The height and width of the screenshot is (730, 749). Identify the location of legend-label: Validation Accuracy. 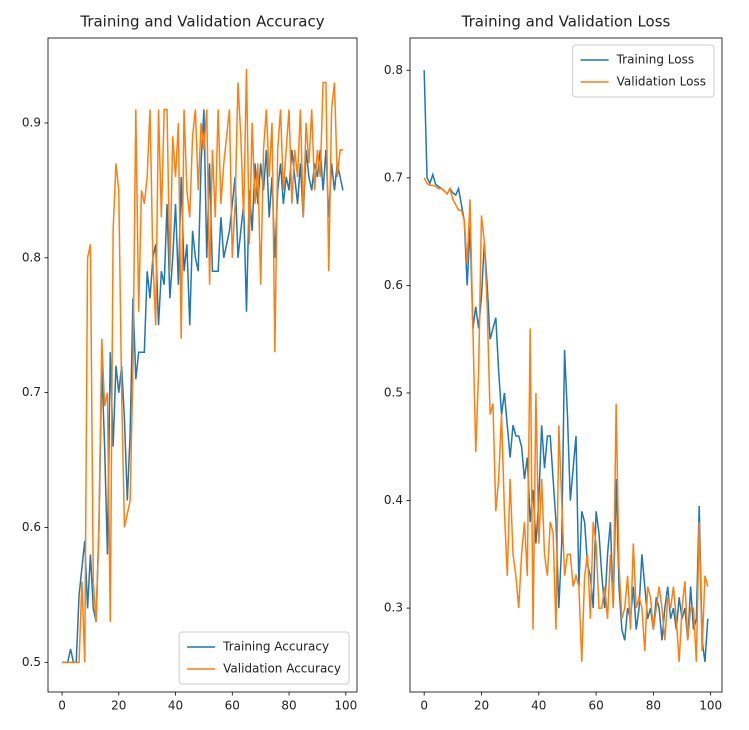
(282, 669).